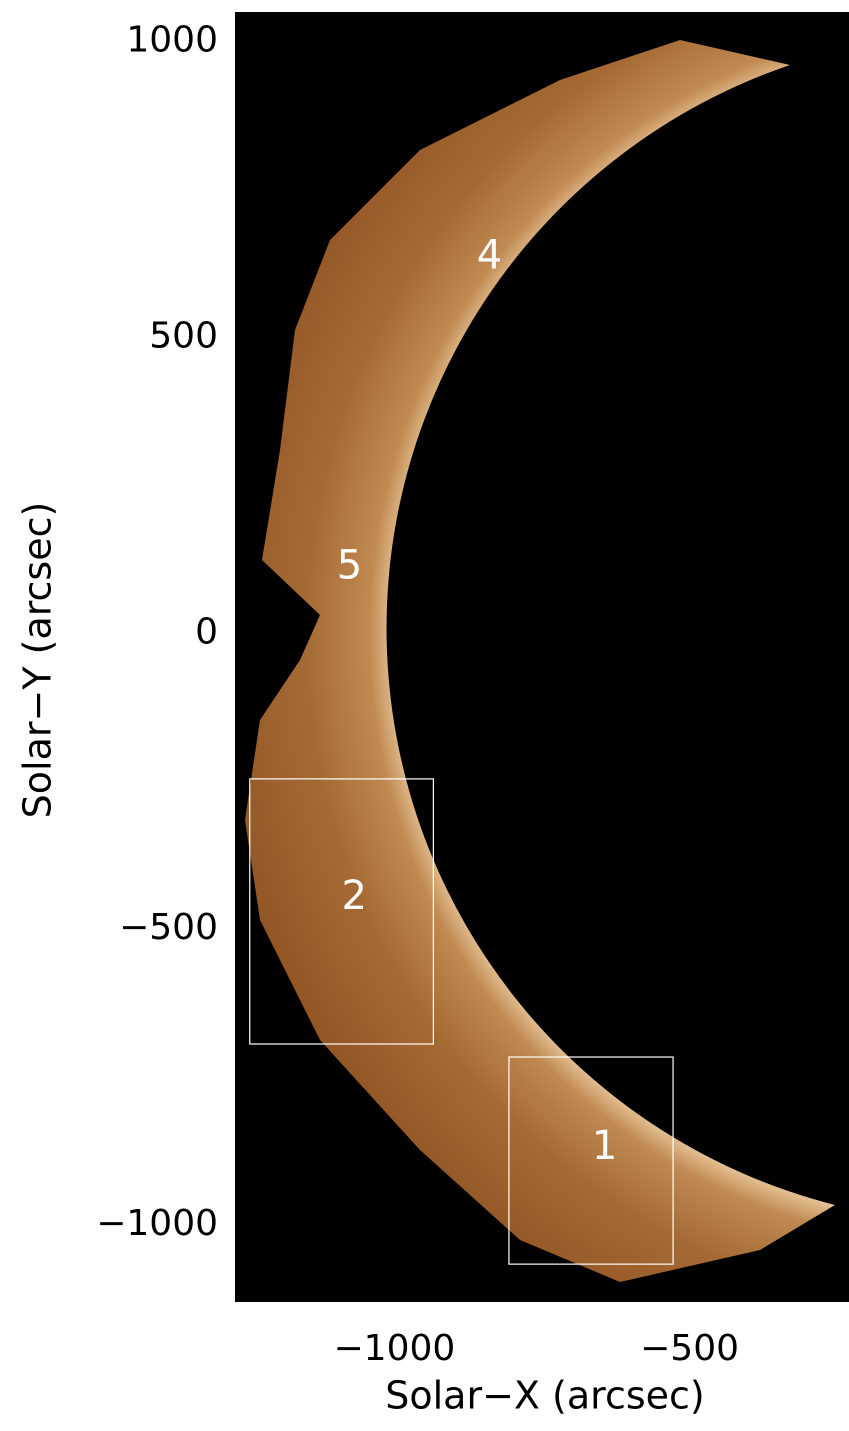 The width and height of the screenshot is (849, 1431). I want to click on x-tick-label: −500, so click(689, 1348).